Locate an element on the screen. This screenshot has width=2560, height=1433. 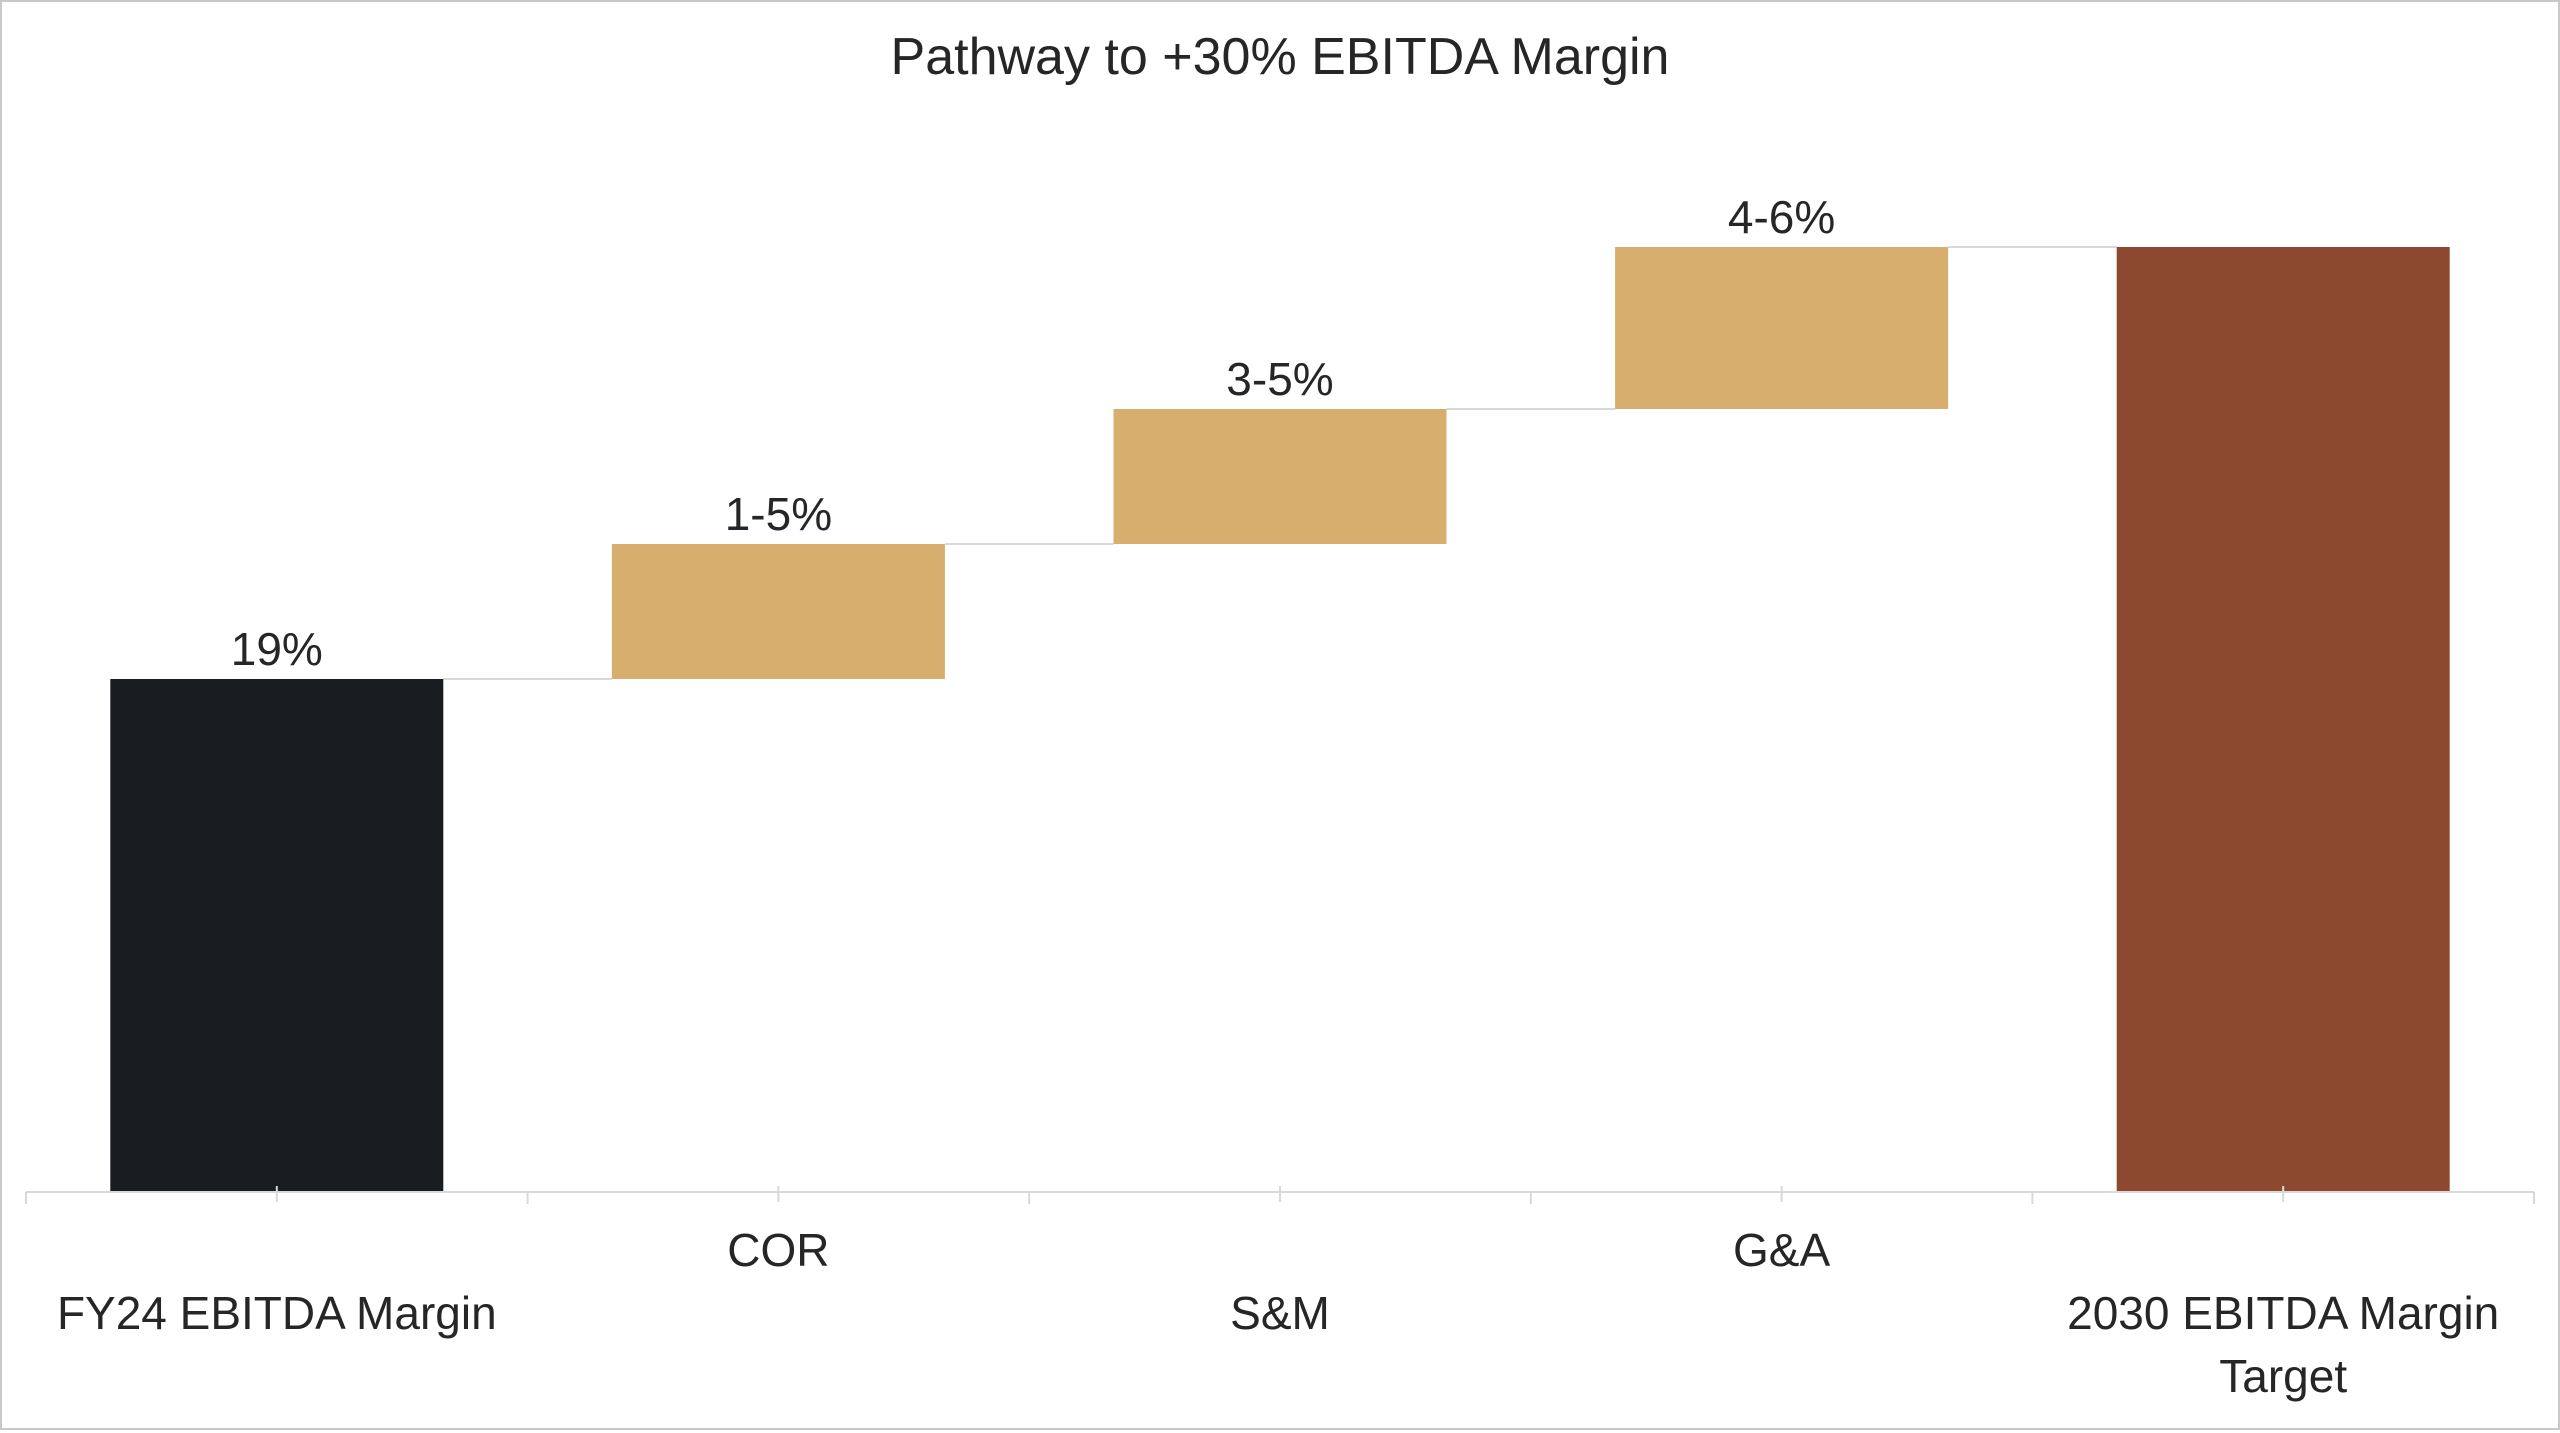
category-label: S&M is located at coordinates (1280, 1313).